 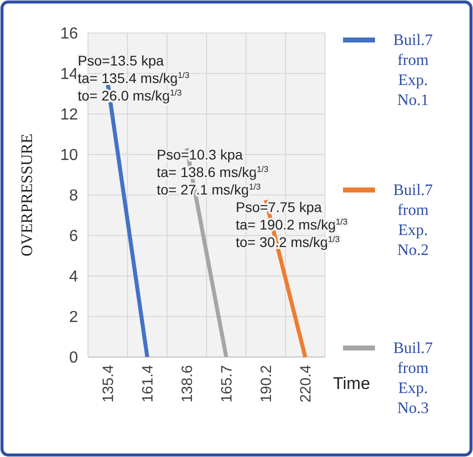 I want to click on x-axis-title: Time, so click(x=351, y=383).